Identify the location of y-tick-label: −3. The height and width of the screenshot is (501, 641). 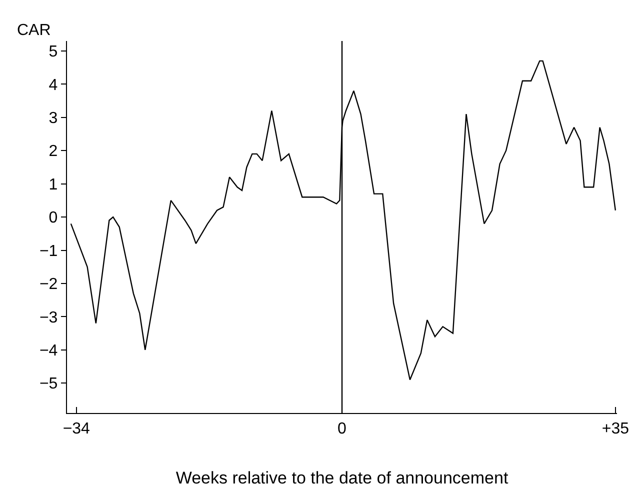
(48, 317).